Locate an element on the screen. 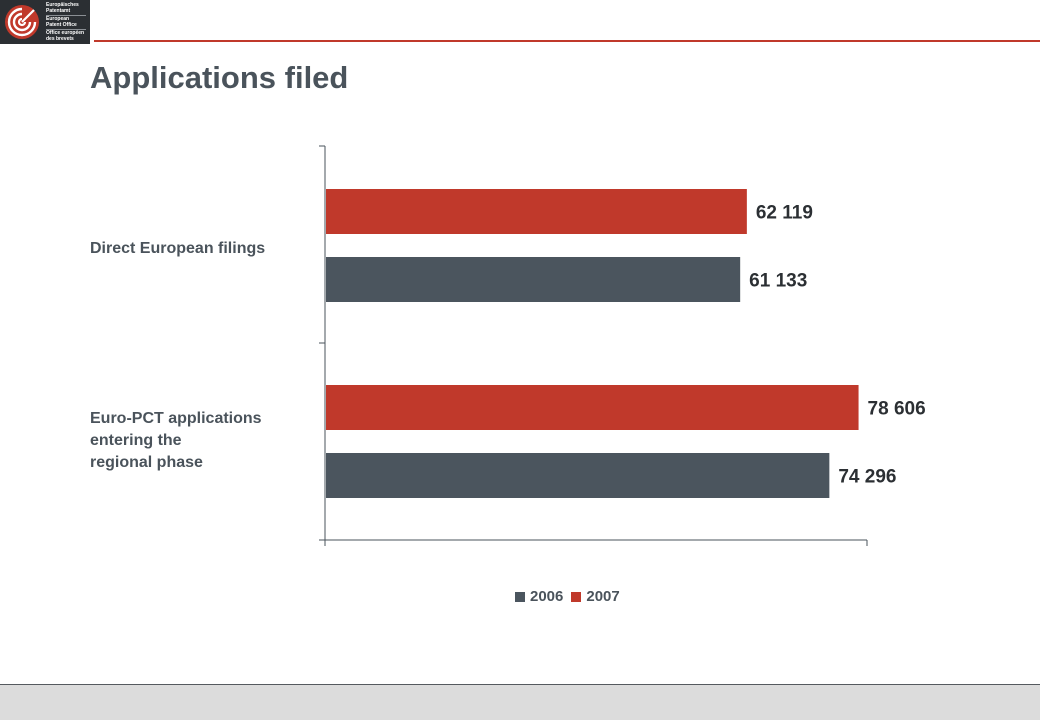 This screenshot has width=1040, height=720. legend-item-2007: 2007 is located at coordinates (595, 596).